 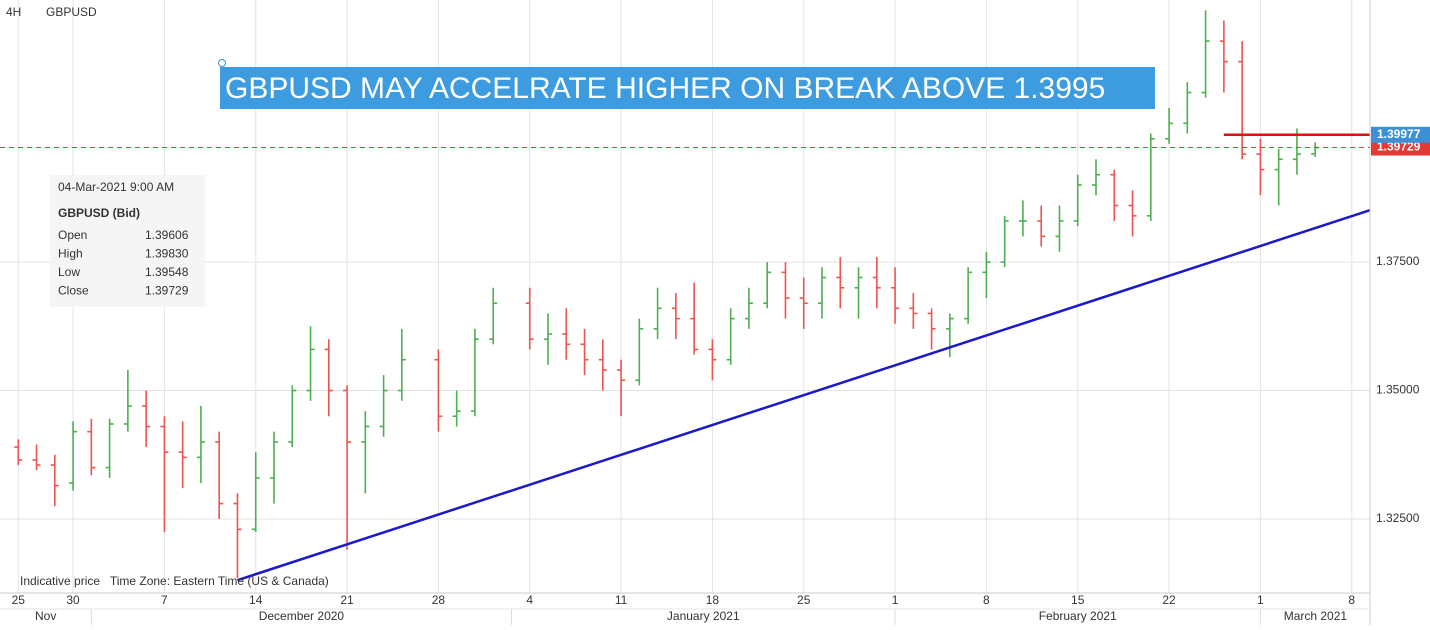 What do you see at coordinates (713, 600) in the screenshot?
I see `x-tick-label: 18` at bounding box center [713, 600].